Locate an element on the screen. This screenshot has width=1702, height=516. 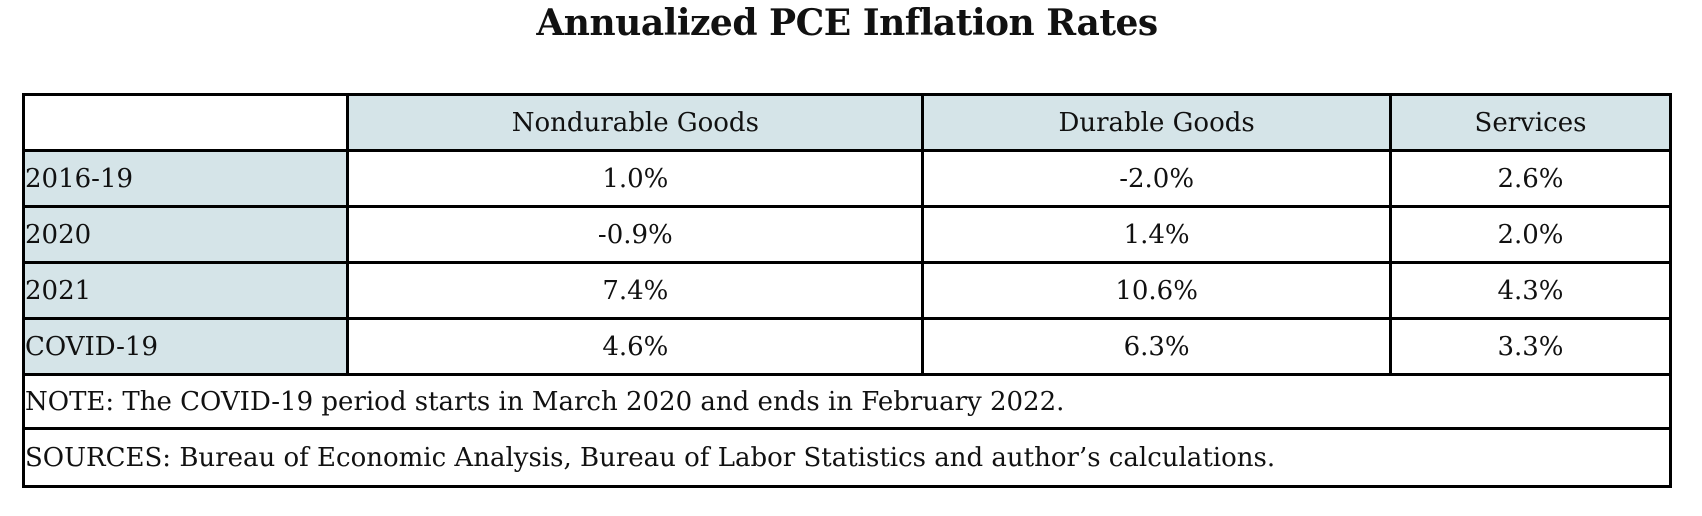
header-row: Nondurable Goods Durable Goods Services is located at coordinates (847, 122).